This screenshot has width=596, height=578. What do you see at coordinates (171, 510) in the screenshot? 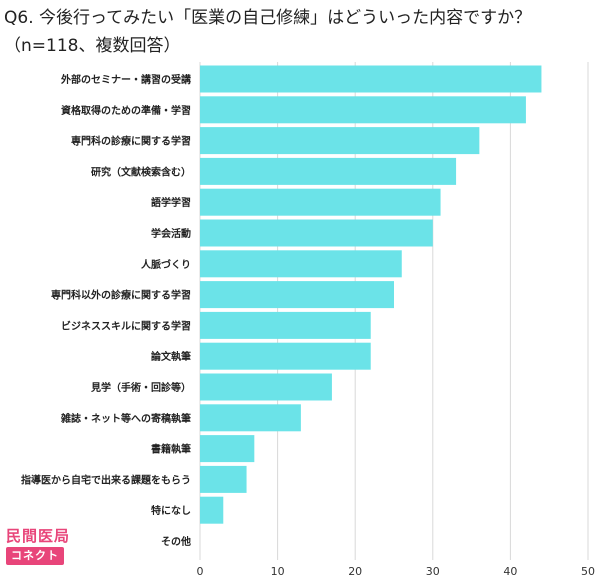
I see `category-label: 特になし` at bounding box center [171, 510].